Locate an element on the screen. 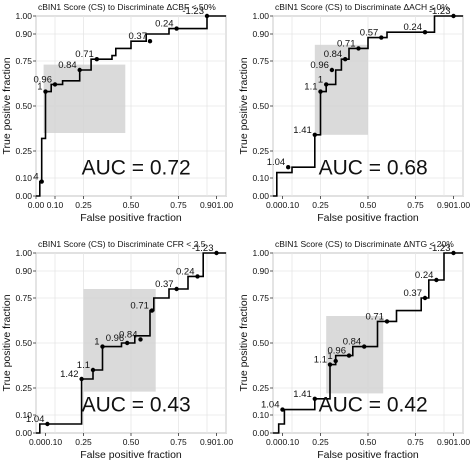 The width and height of the screenshot is (474, 473). cutoff-label: 1.42 is located at coordinates (69, 374).